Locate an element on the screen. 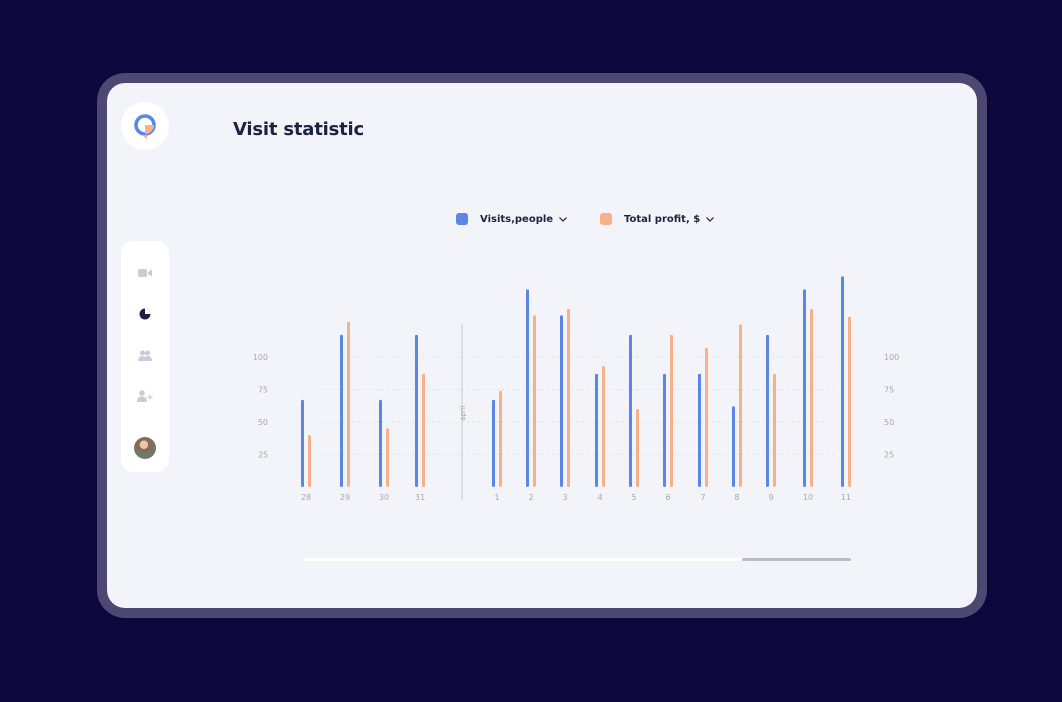 The width and height of the screenshot is (1062, 702). x-tick-label: 11 is located at coordinates (846, 497).